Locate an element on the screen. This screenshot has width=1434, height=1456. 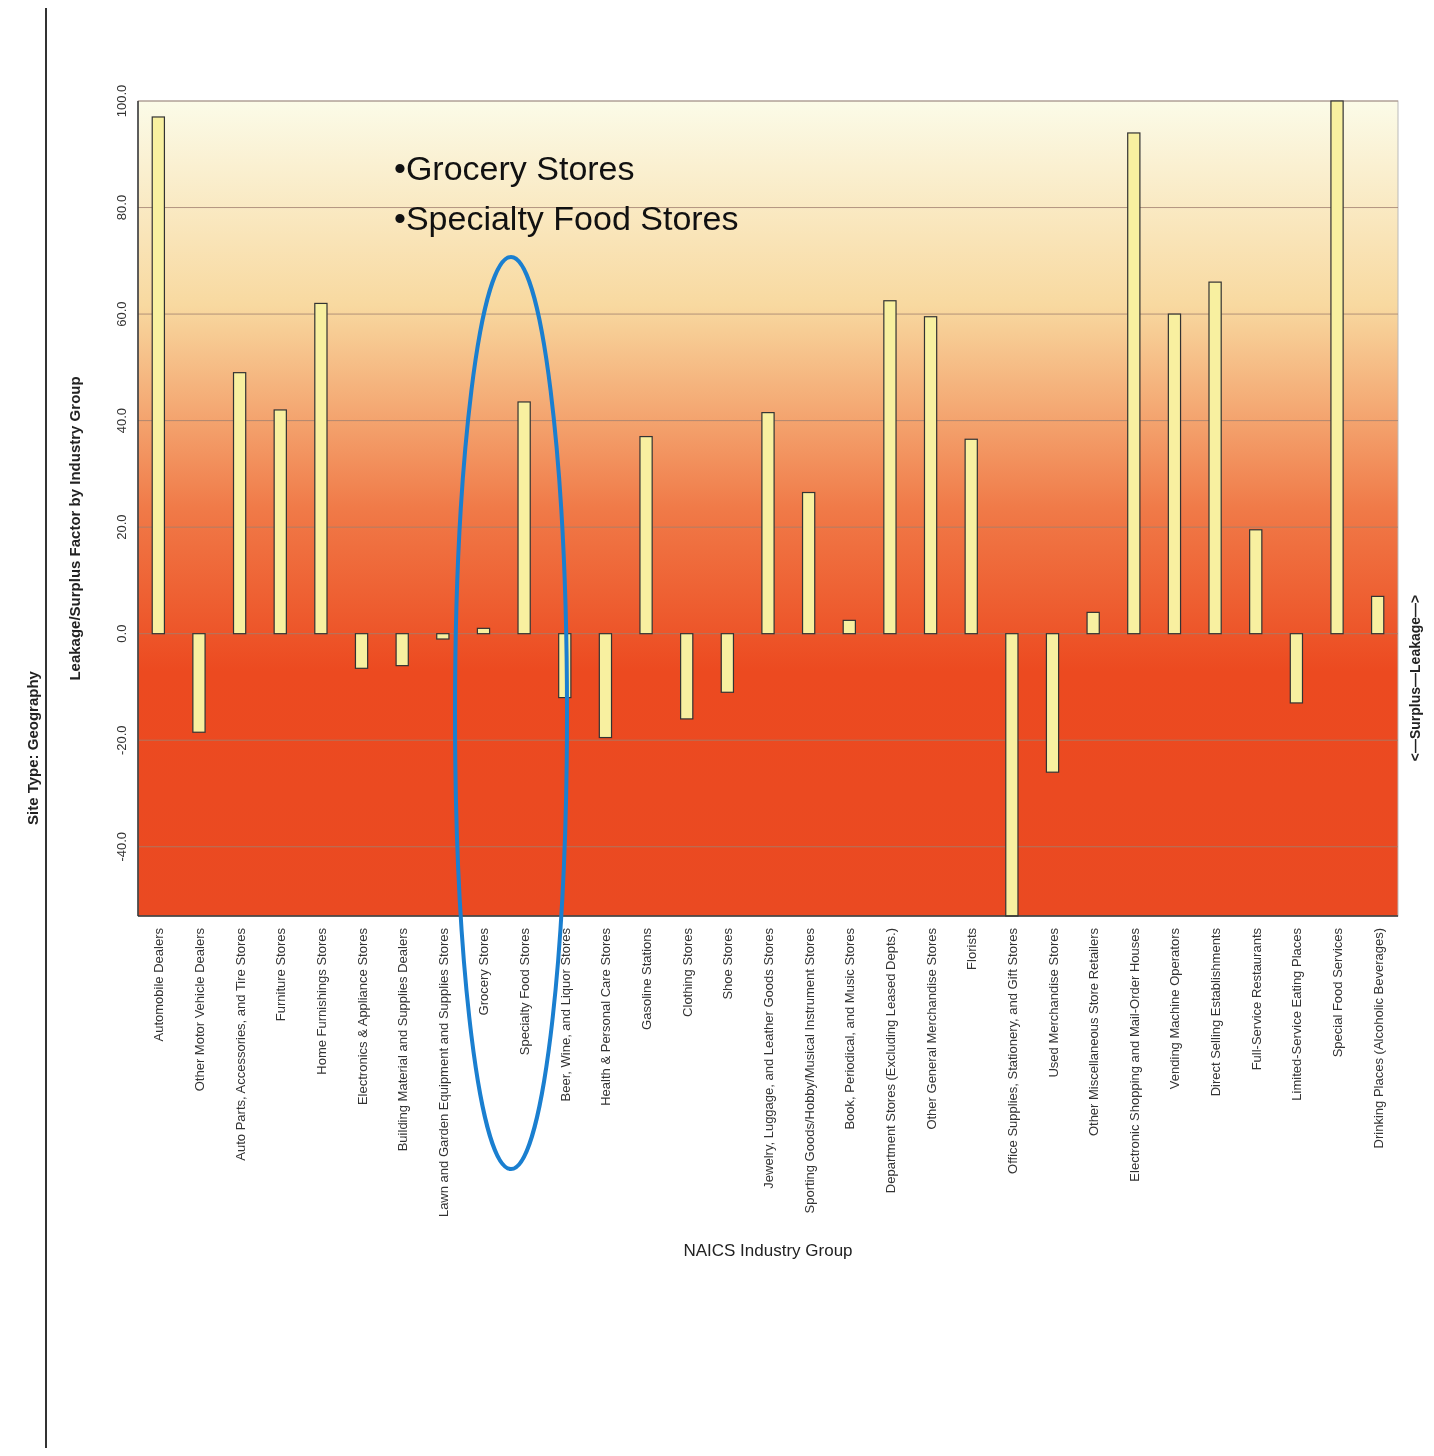
x-tick-label: Beer, Wine, and Liquor Stores is located at coordinates (565, 1014).